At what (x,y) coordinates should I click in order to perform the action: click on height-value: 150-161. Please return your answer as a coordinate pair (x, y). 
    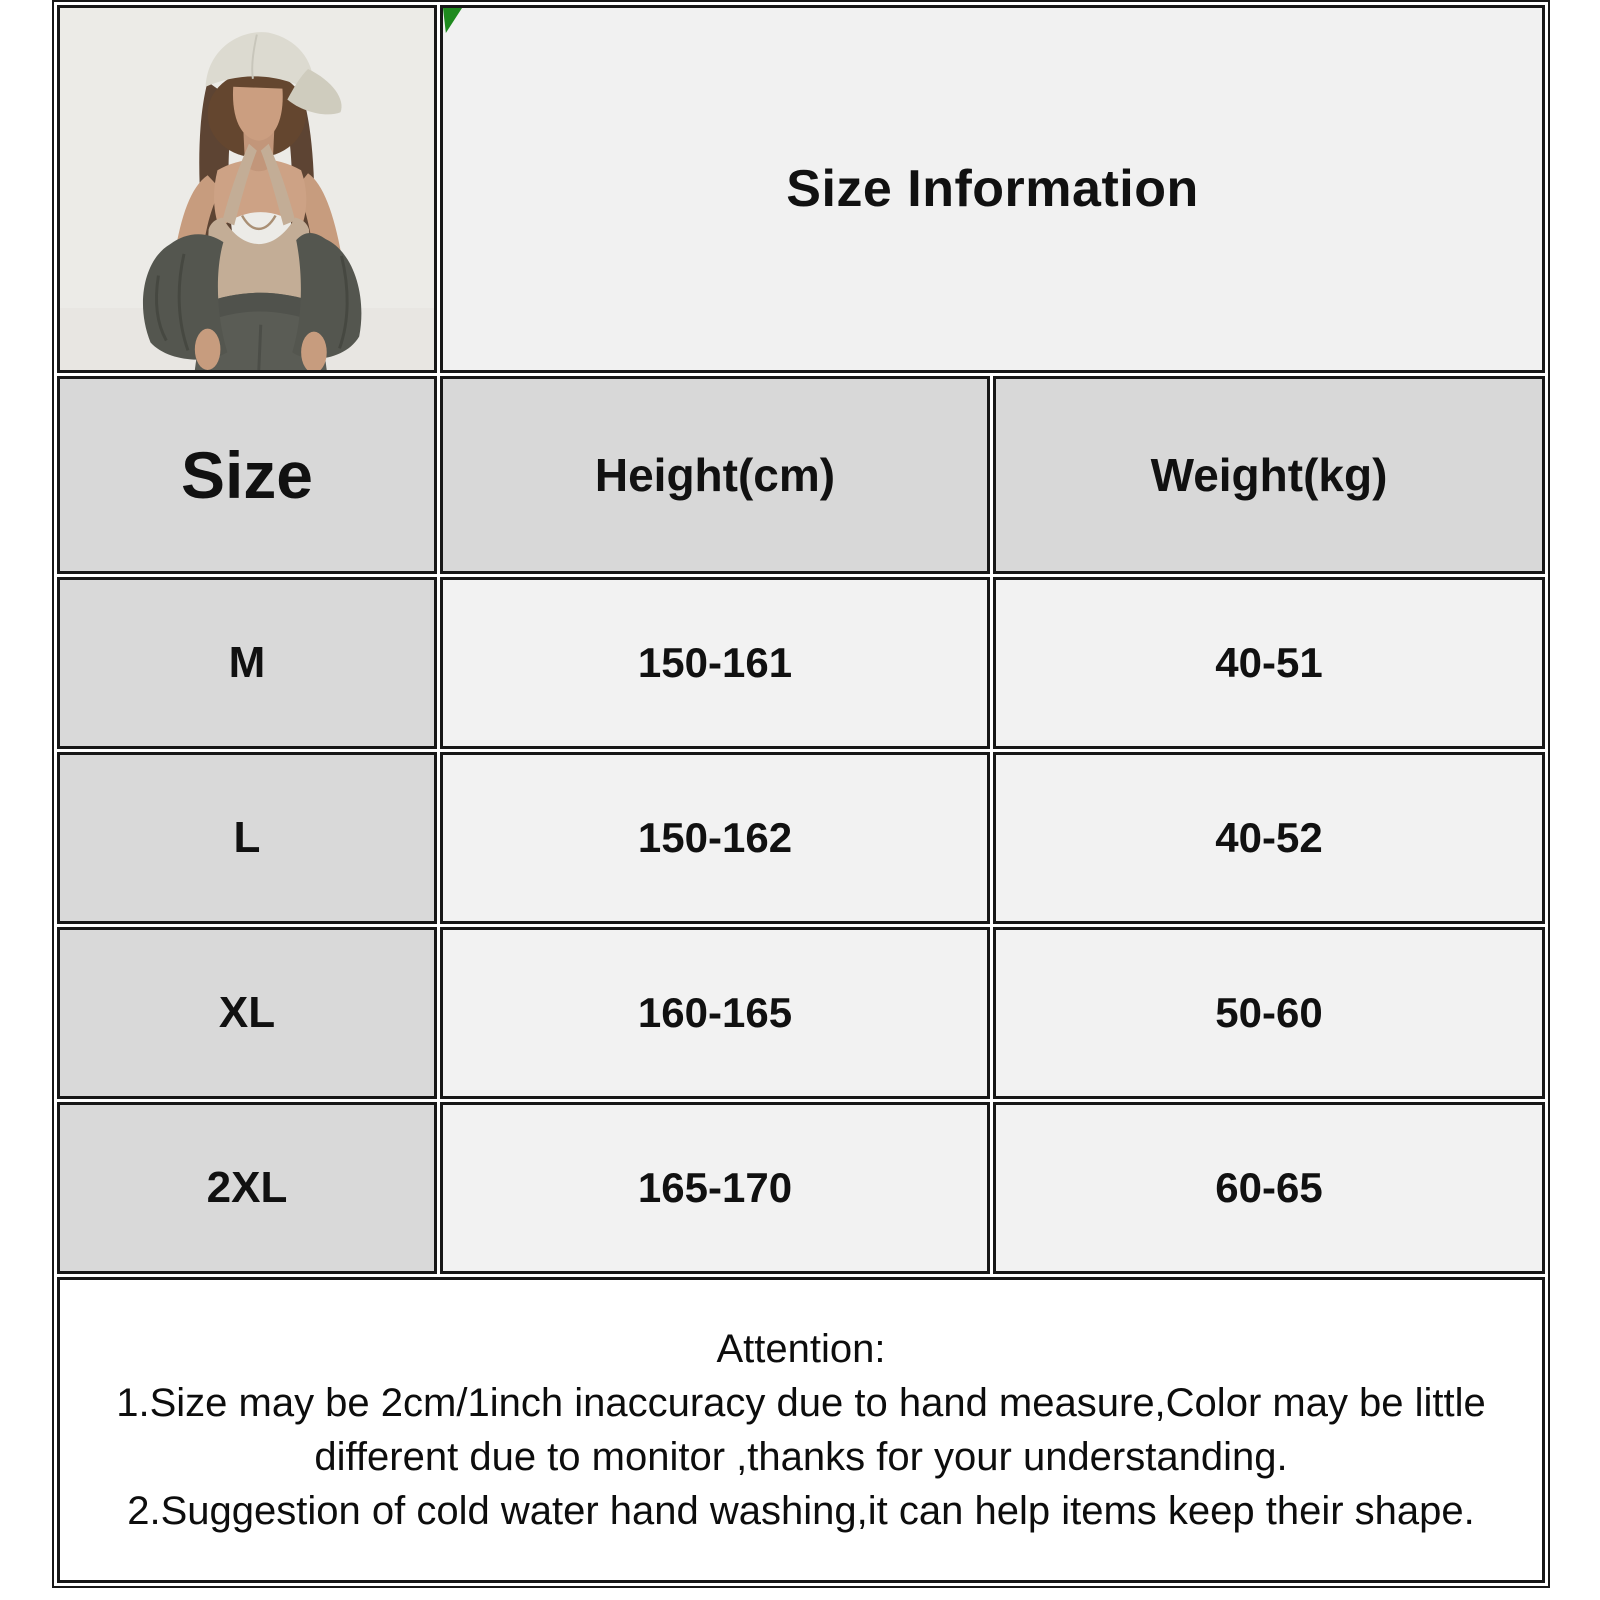
    Looking at the image, I should click on (715, 663).